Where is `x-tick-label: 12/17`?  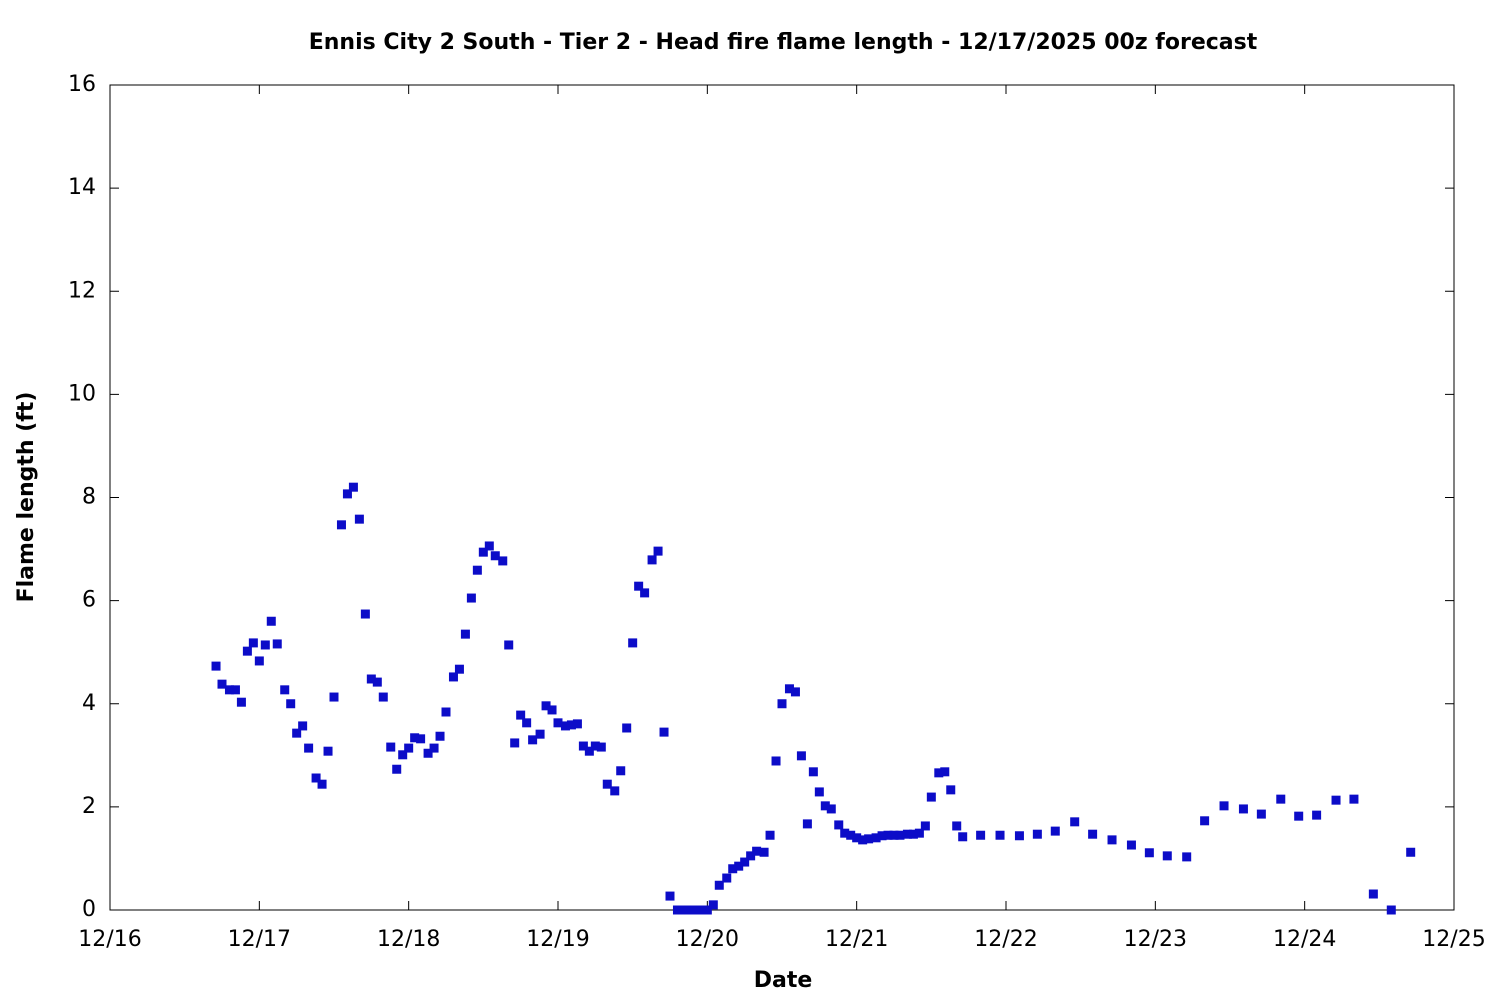
x-tick-label: 12/17 is located at coordinates (259, 939).